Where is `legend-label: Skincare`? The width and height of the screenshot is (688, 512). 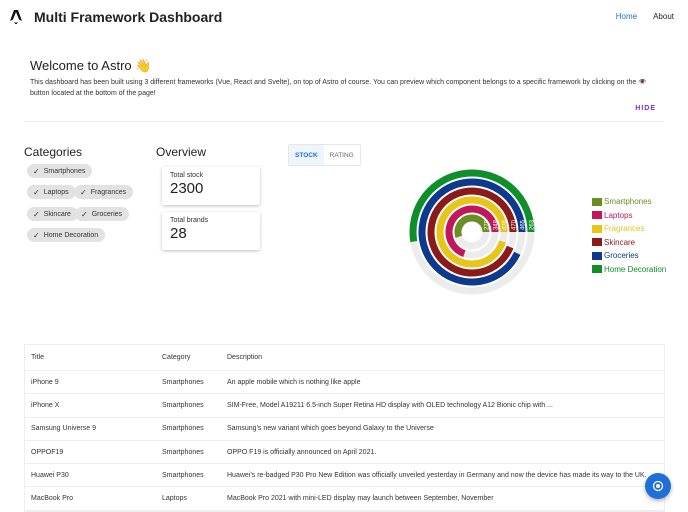
legend-label: Skincare is located at coordinates (620, 242).